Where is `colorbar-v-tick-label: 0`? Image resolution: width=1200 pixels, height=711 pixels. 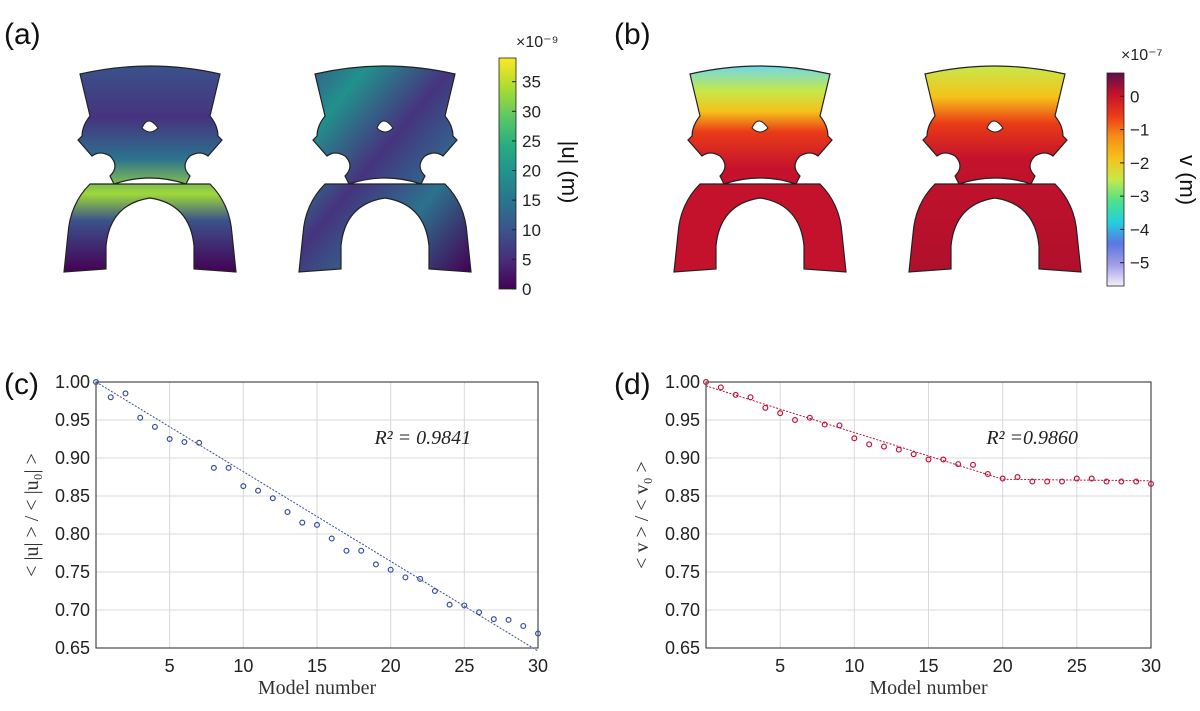
colorbar-v-tick-label: 0 is located at coordinates (1134, 96).